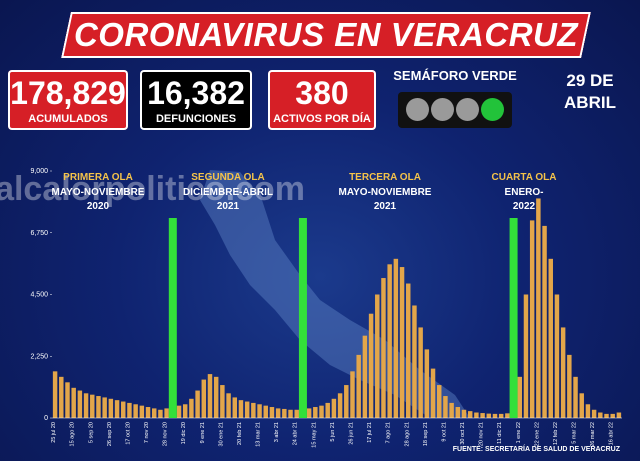 Image resolution: width=640 pixels, height=461 pixels. Describe the element at coordinates (39, 356) in the screenshot. I see `y-tick-label: 2,250` at that location.